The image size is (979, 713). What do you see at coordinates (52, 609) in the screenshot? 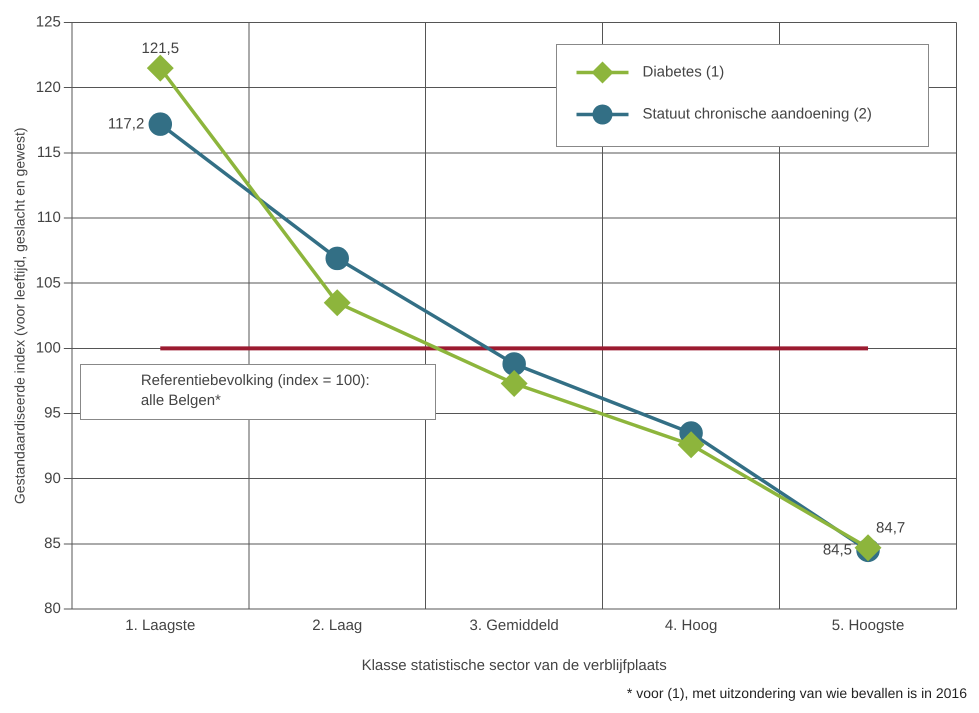
I see `y-tick-label: 80` at bounding box center [52, 609].